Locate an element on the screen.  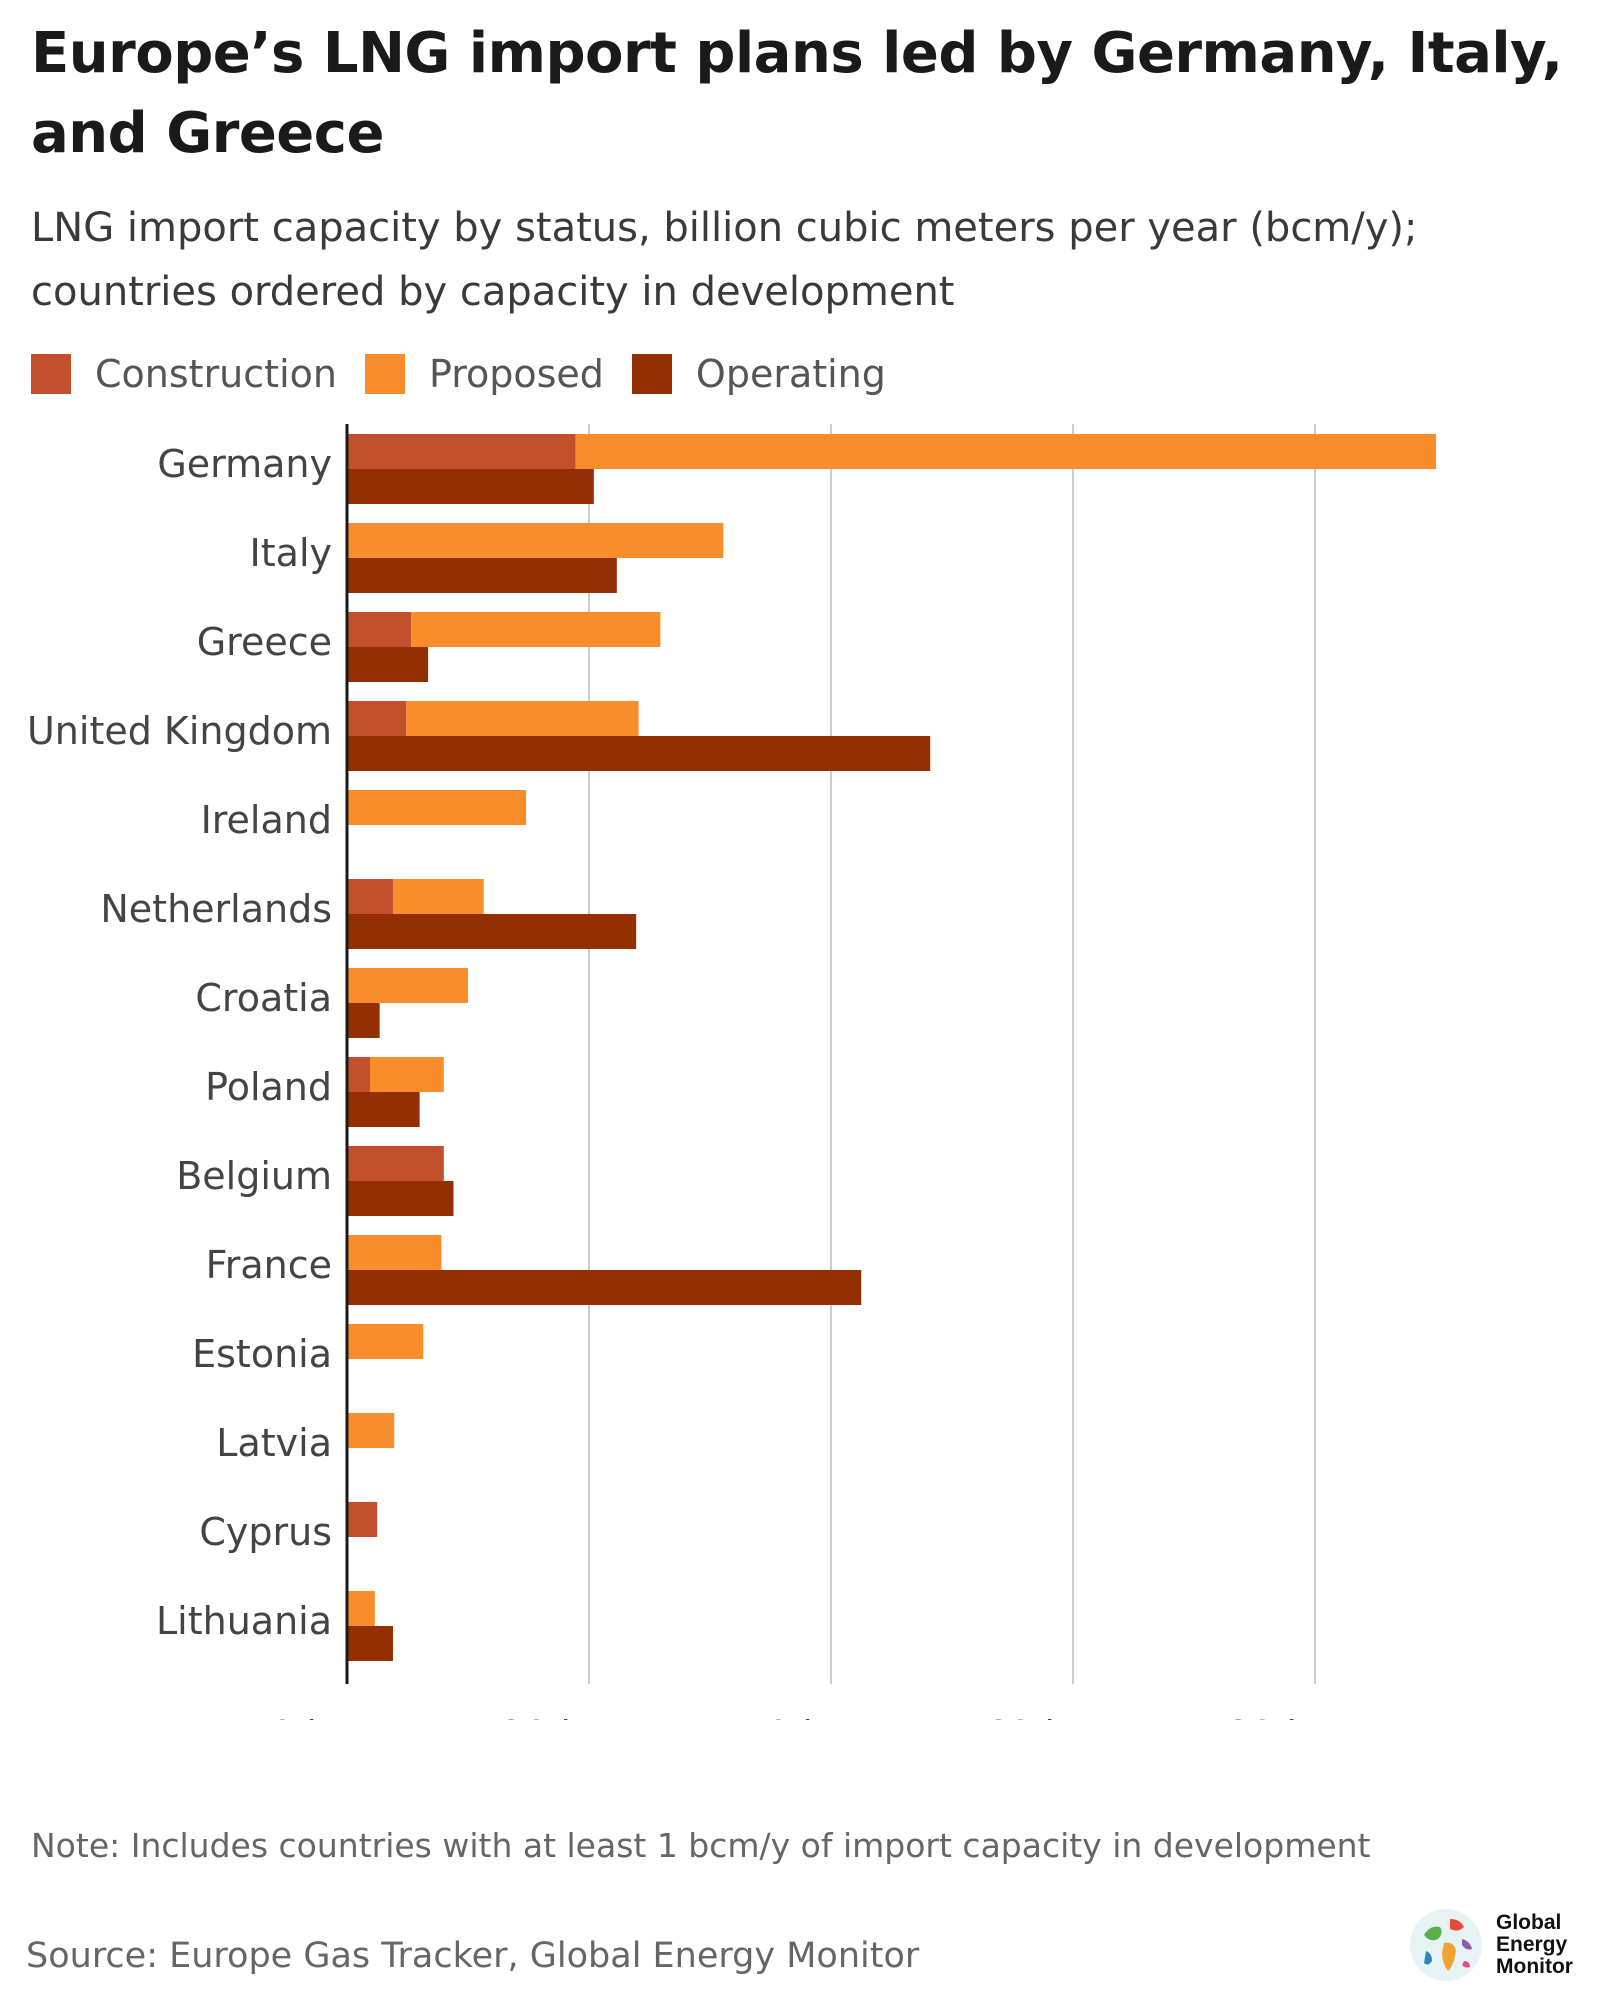
country-label-belgium: Belgium is located at coordinates (254, 1176).